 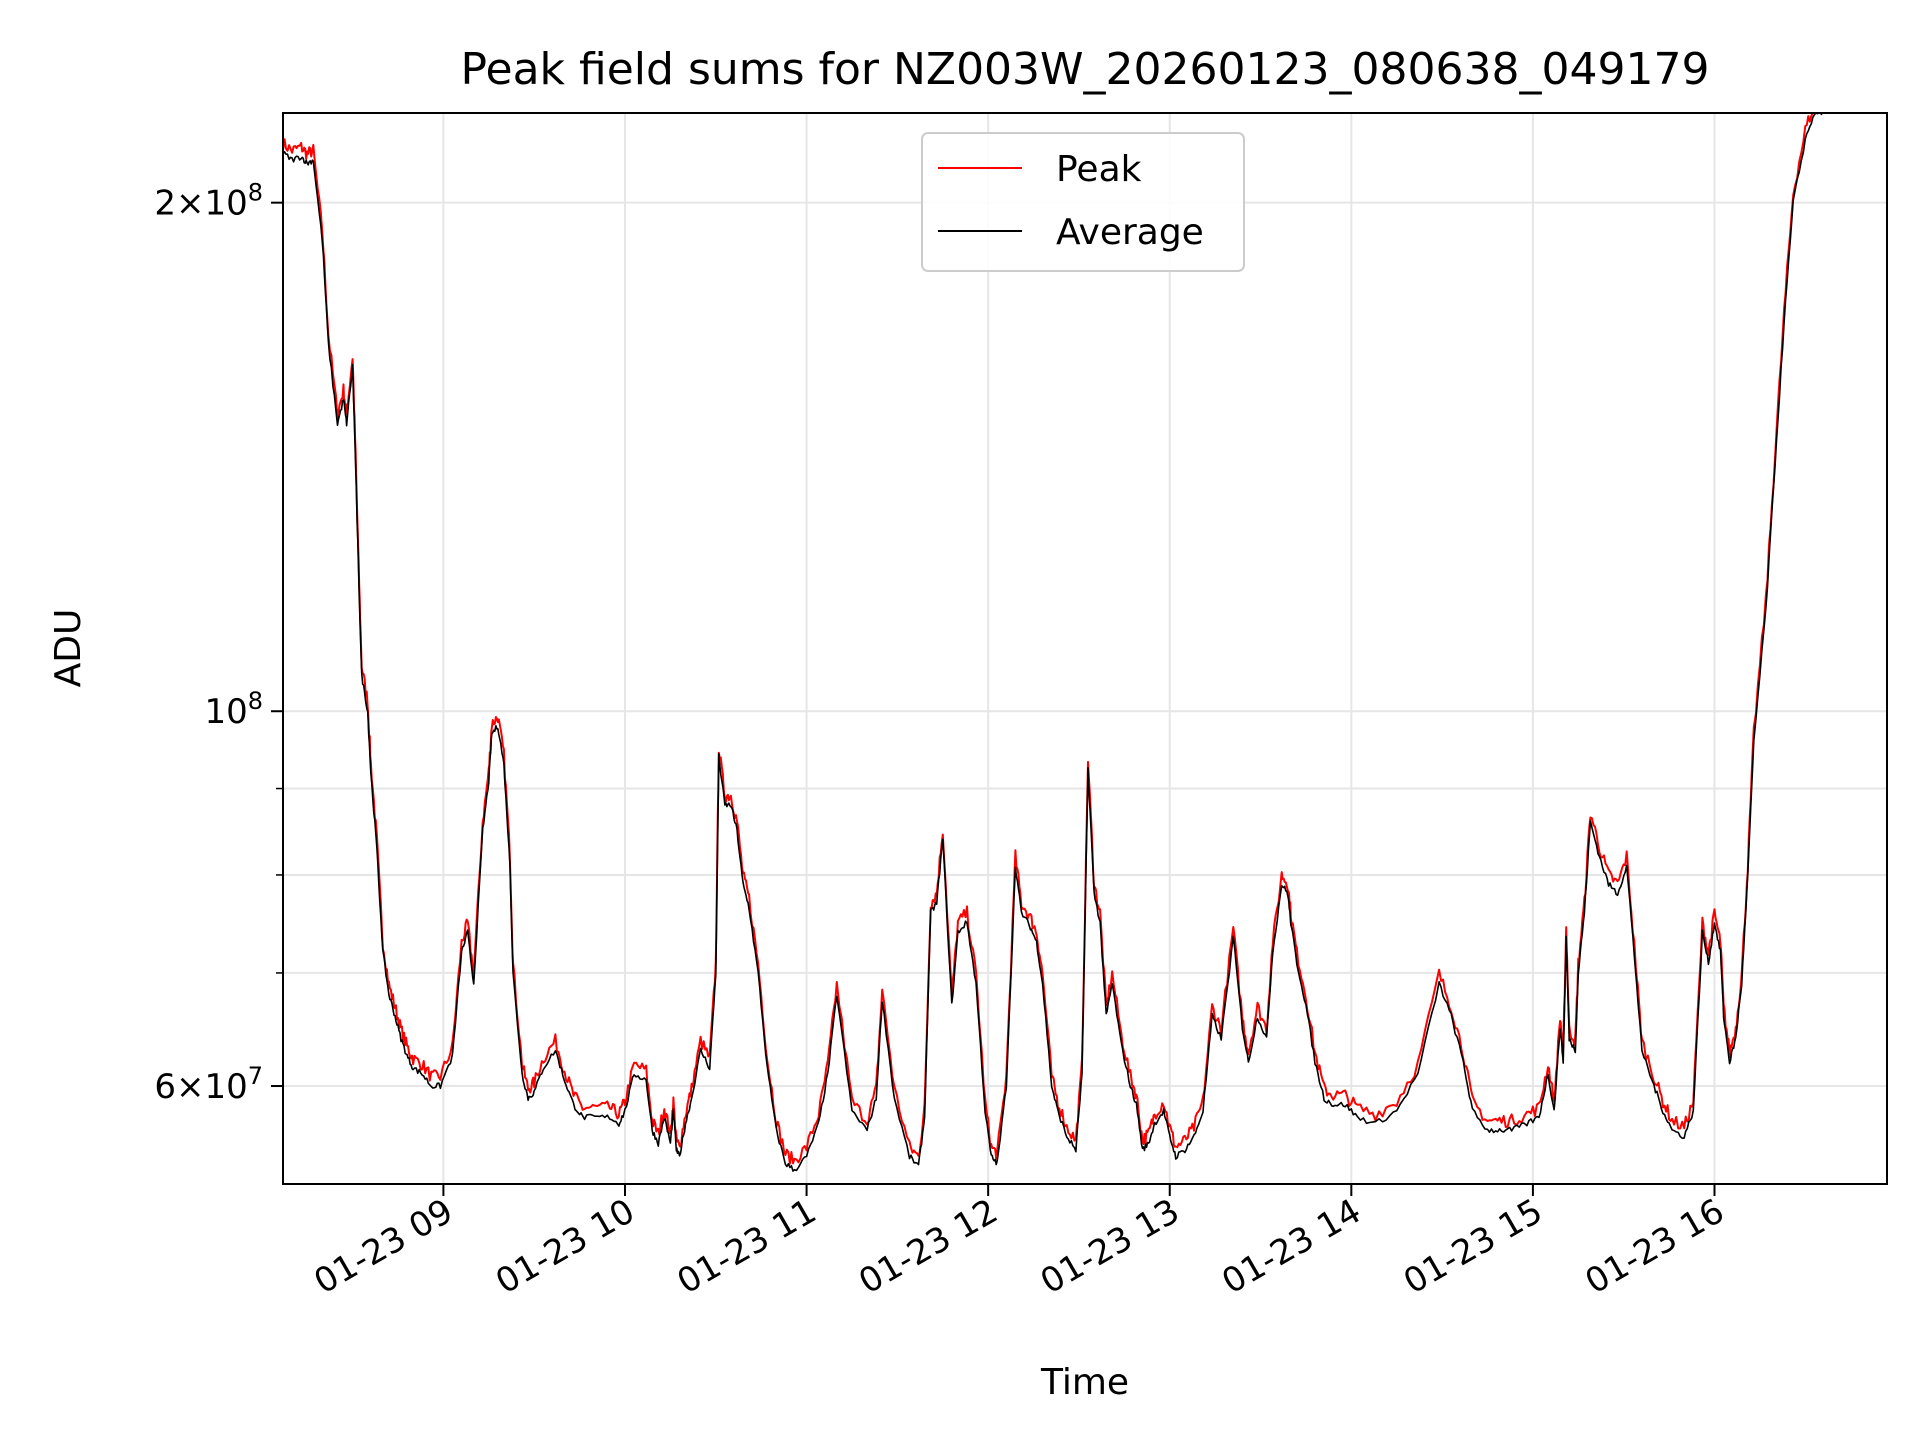 I want to click on y-tick-label: 6×107, so click(x=208, y=1084).